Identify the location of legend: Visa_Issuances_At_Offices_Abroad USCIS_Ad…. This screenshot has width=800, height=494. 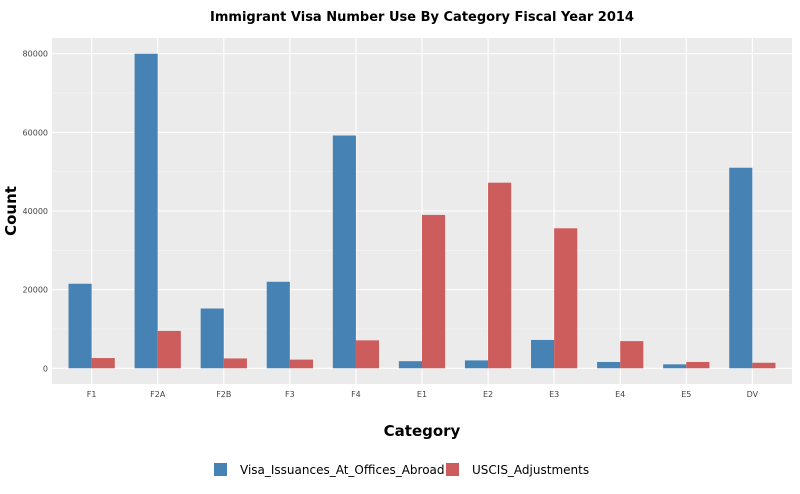
(401, 470).